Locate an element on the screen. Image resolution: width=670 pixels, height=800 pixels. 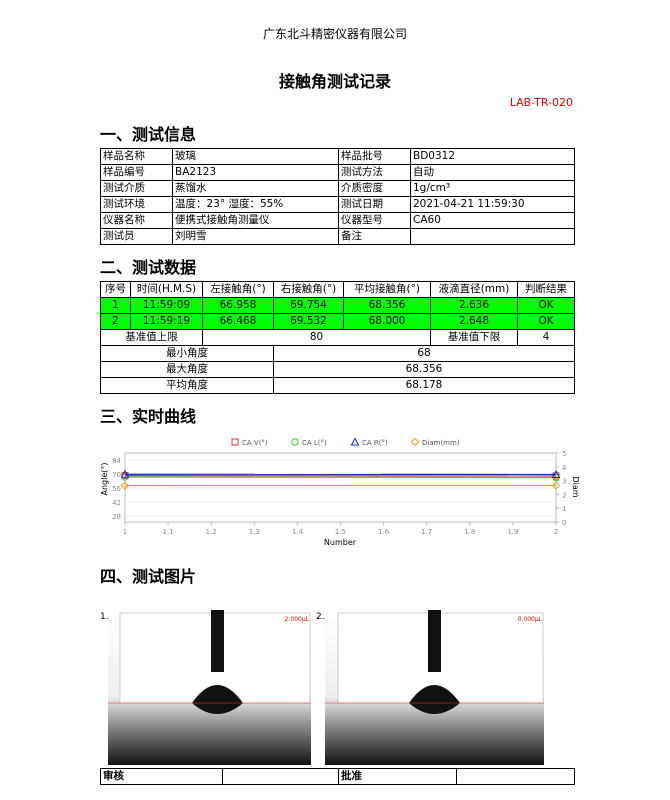
row: 测试环境 温度：23° 湿度：55% 测试日期 2021-04-21 11:59:30 is located at coordinates (337, 204).